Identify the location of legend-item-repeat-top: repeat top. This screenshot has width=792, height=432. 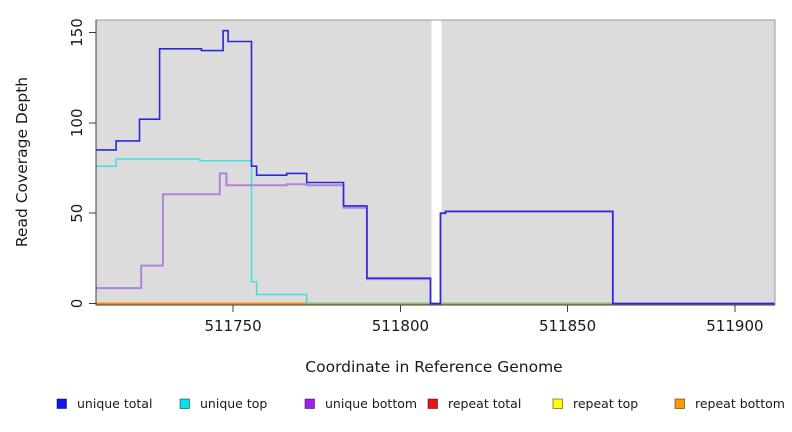
(595, 403).